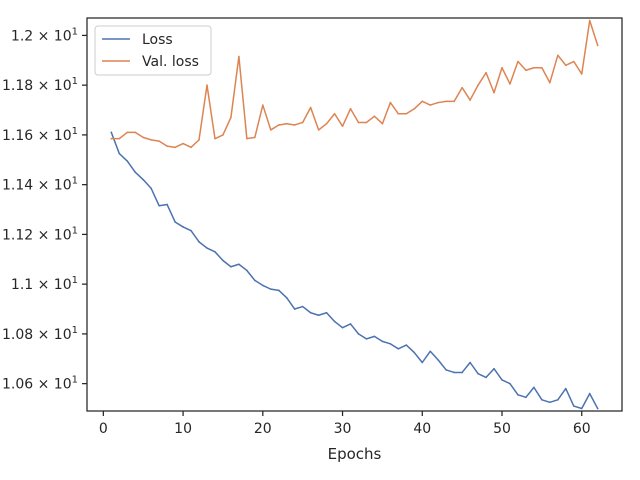 This screenshot has height=480, width=640. I want to click on y-tick-label: 1.16 × 10¹, so click(40, 135).